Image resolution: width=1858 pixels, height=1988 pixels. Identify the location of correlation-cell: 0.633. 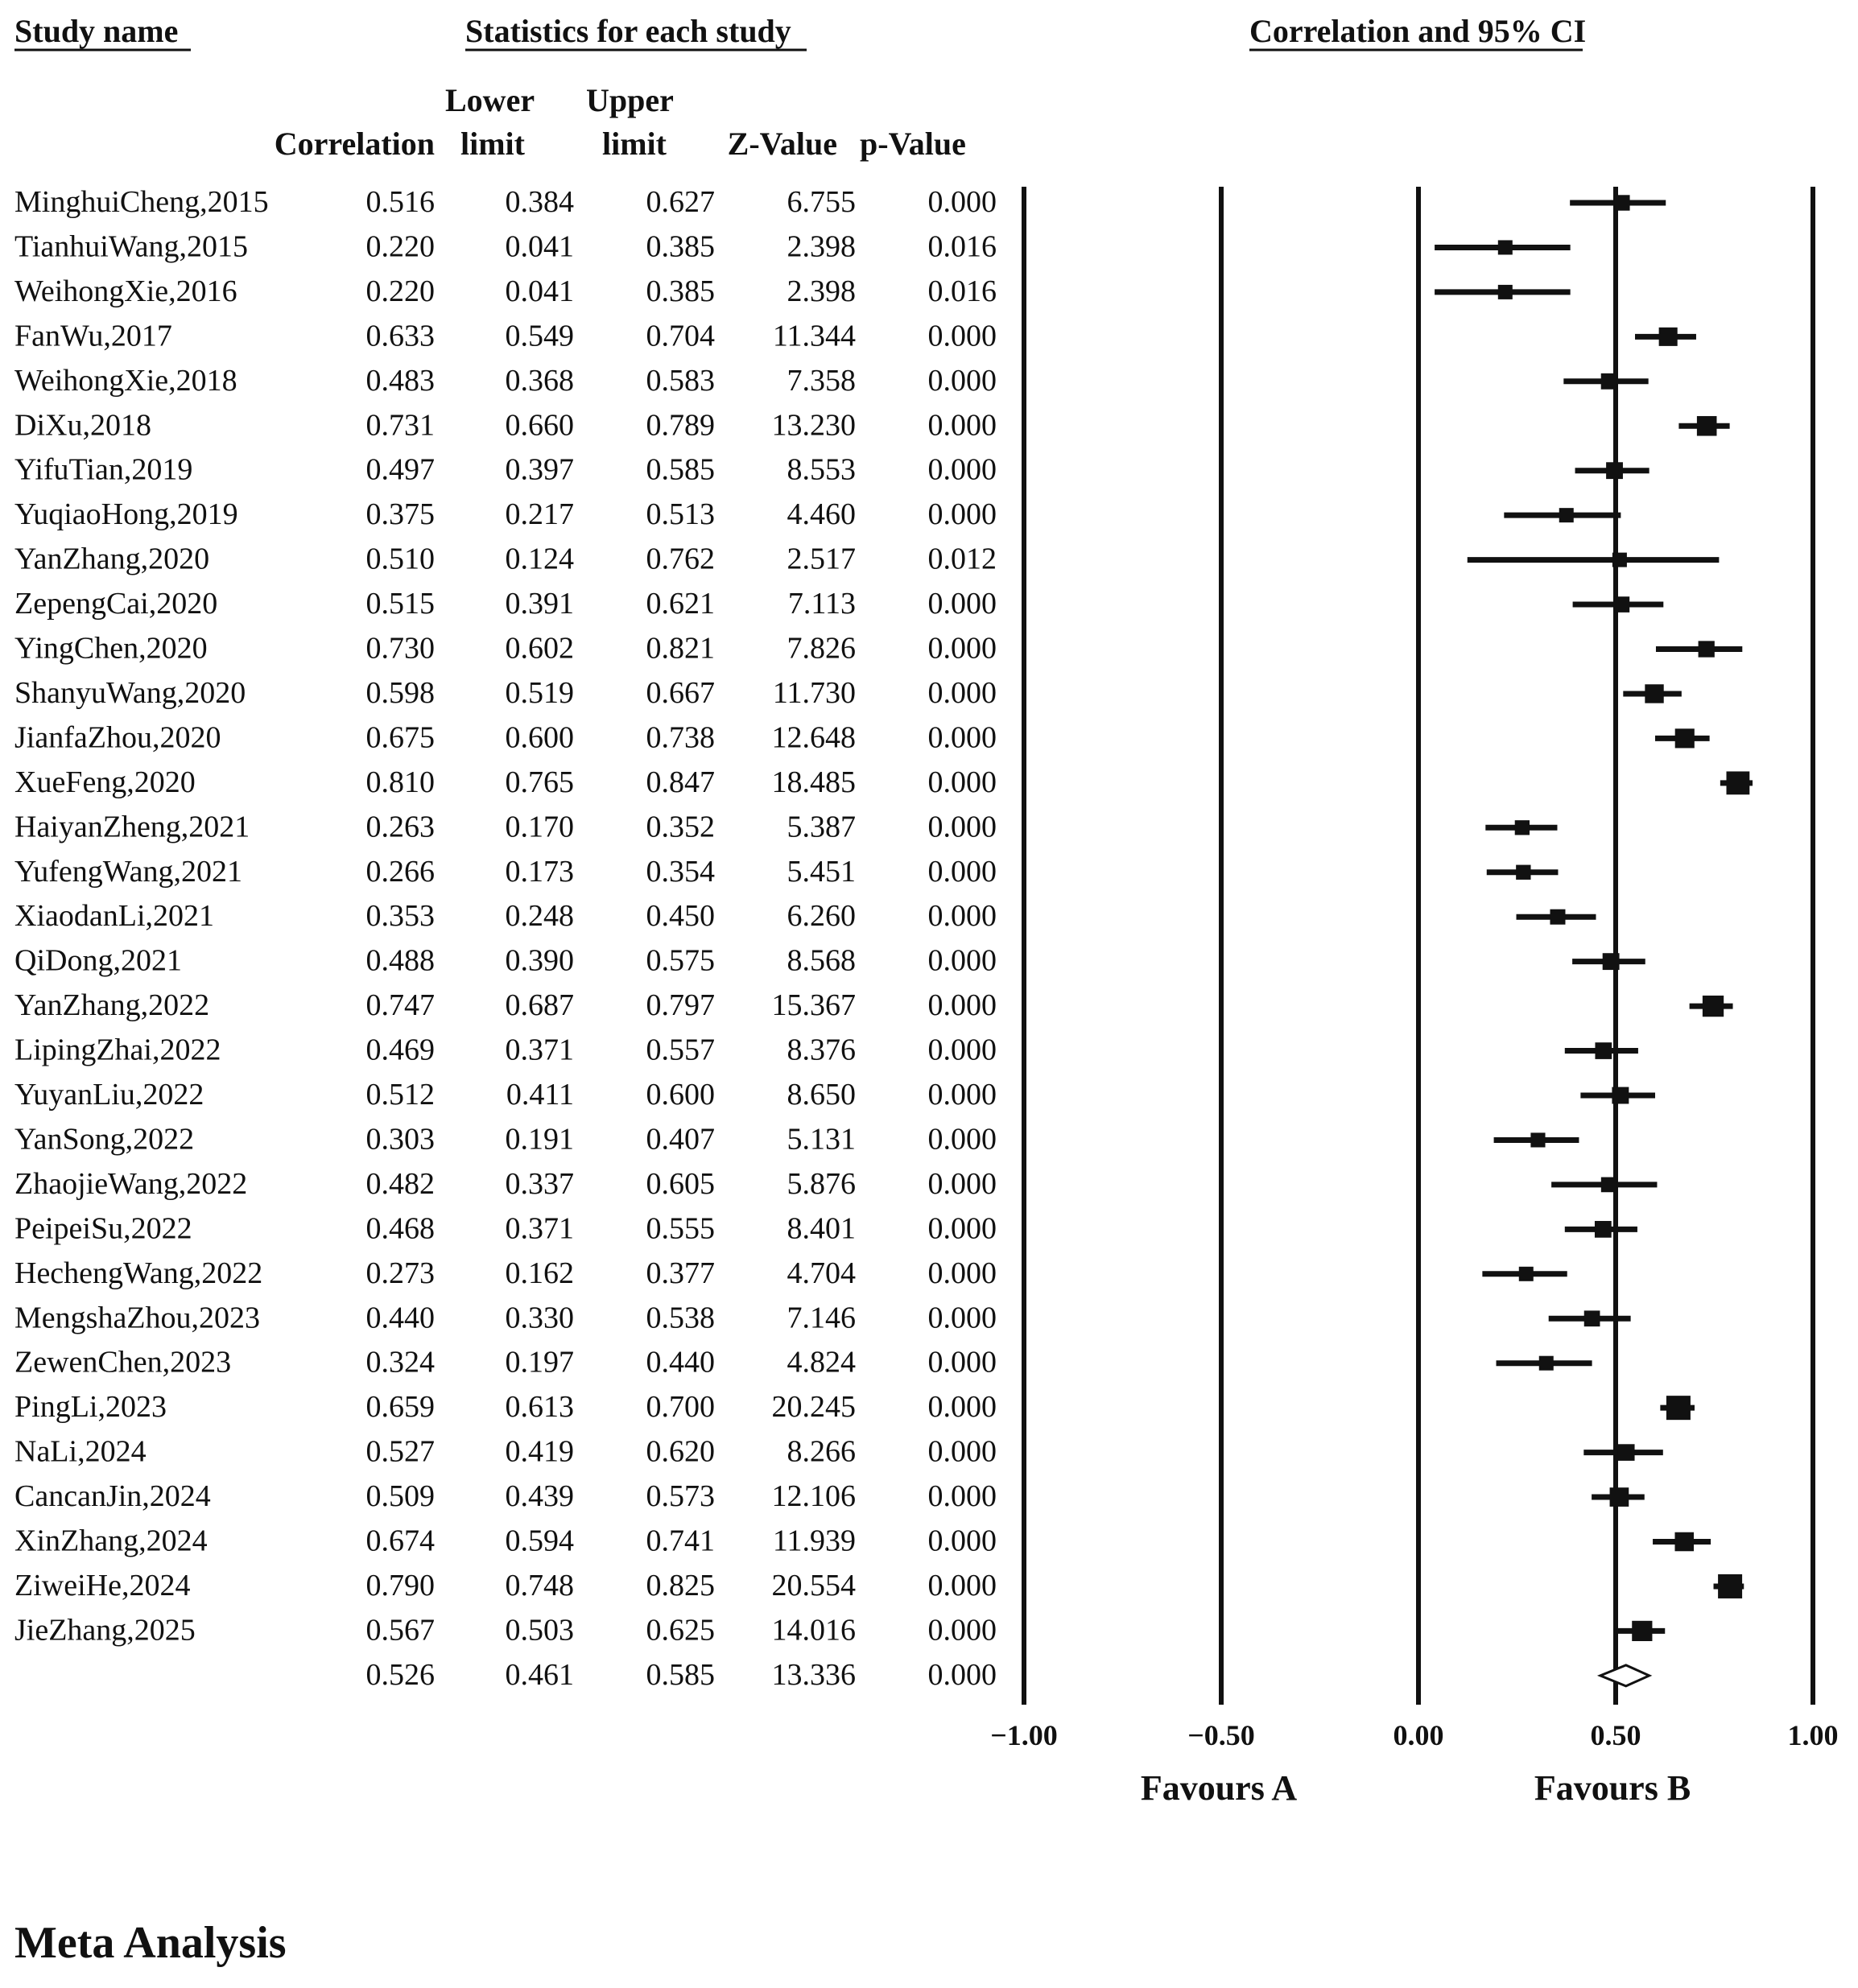
(401, 336).